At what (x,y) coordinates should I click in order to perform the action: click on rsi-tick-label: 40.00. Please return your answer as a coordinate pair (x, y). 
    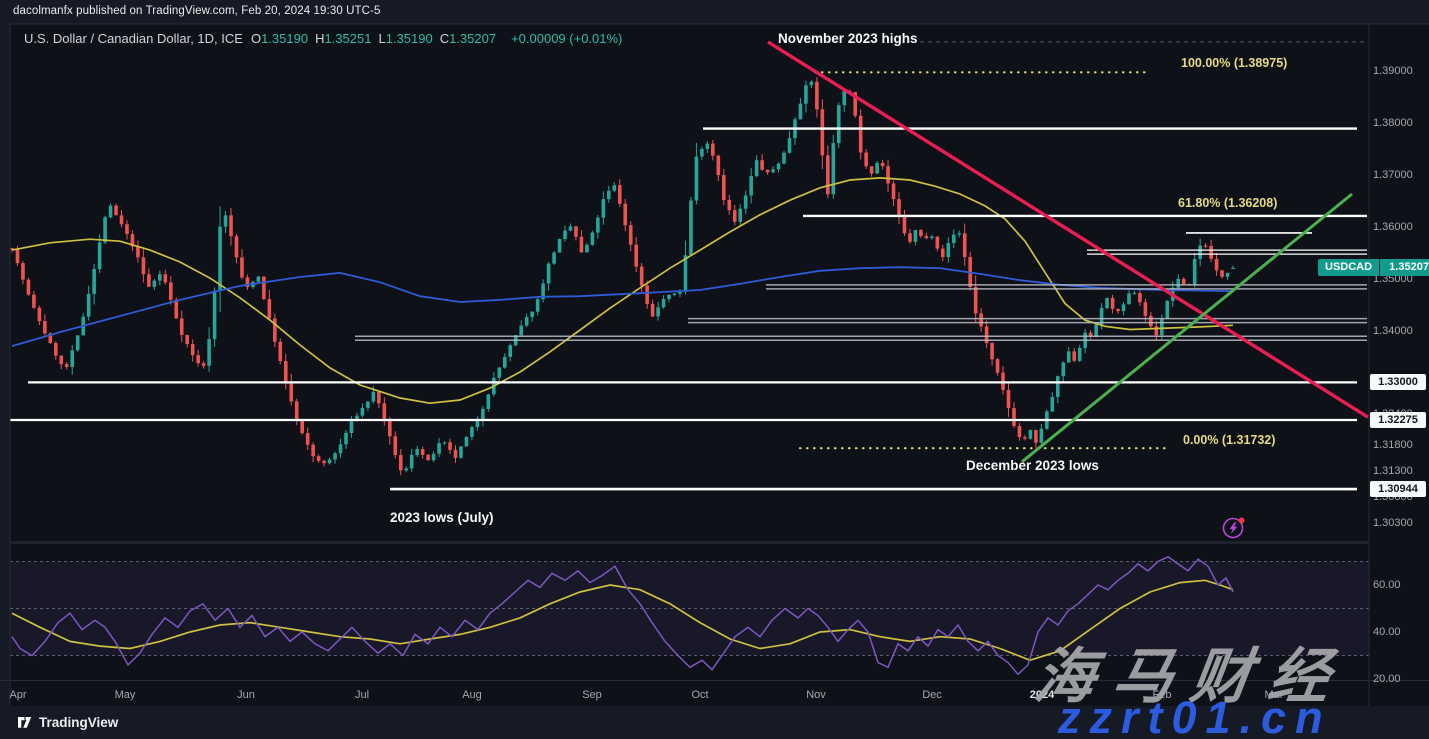
    Looking at the image, I should click on (1387, 632).